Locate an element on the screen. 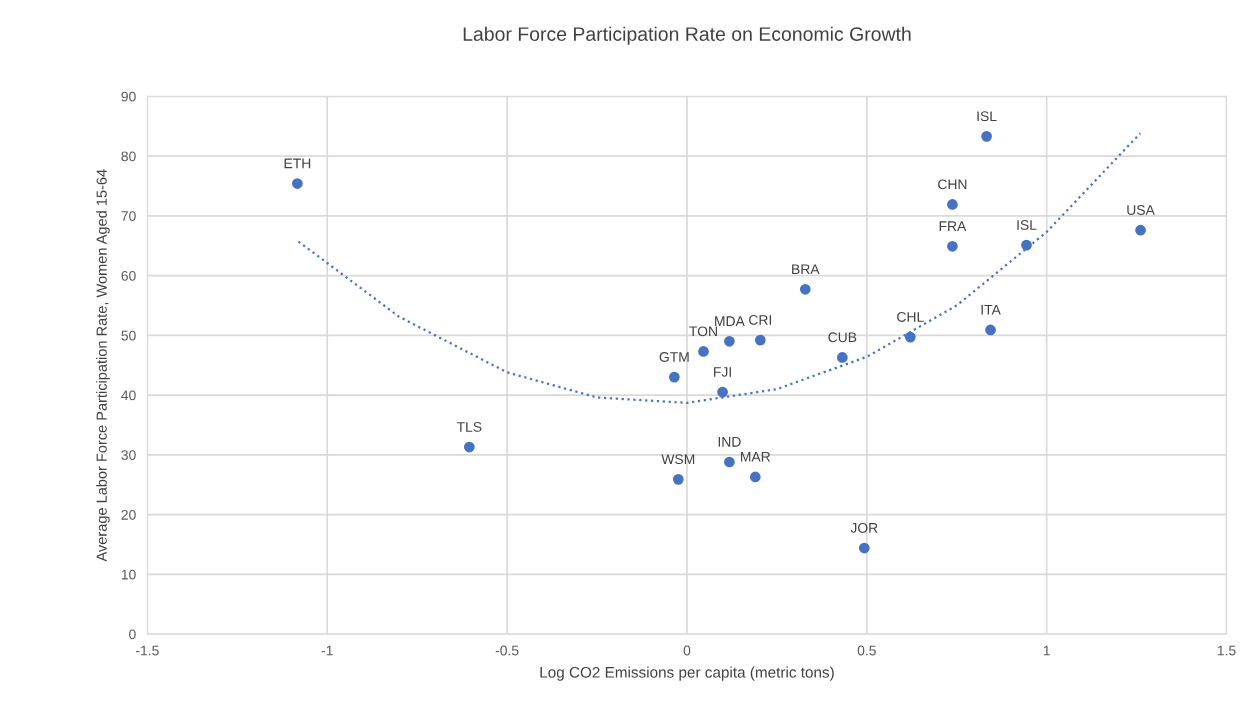  x-tick-label: 0.5 is located at coordinates (866, 650).